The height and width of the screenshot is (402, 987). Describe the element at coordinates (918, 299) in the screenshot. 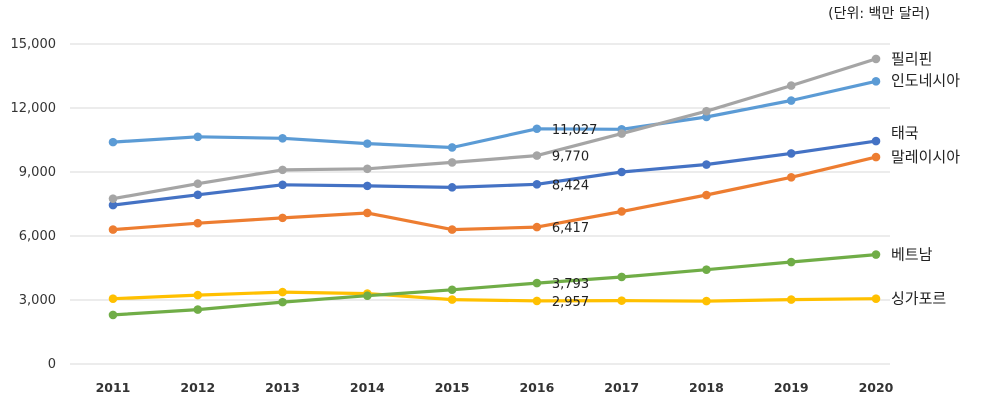

I see `series-label: 싱가포르` at that location.